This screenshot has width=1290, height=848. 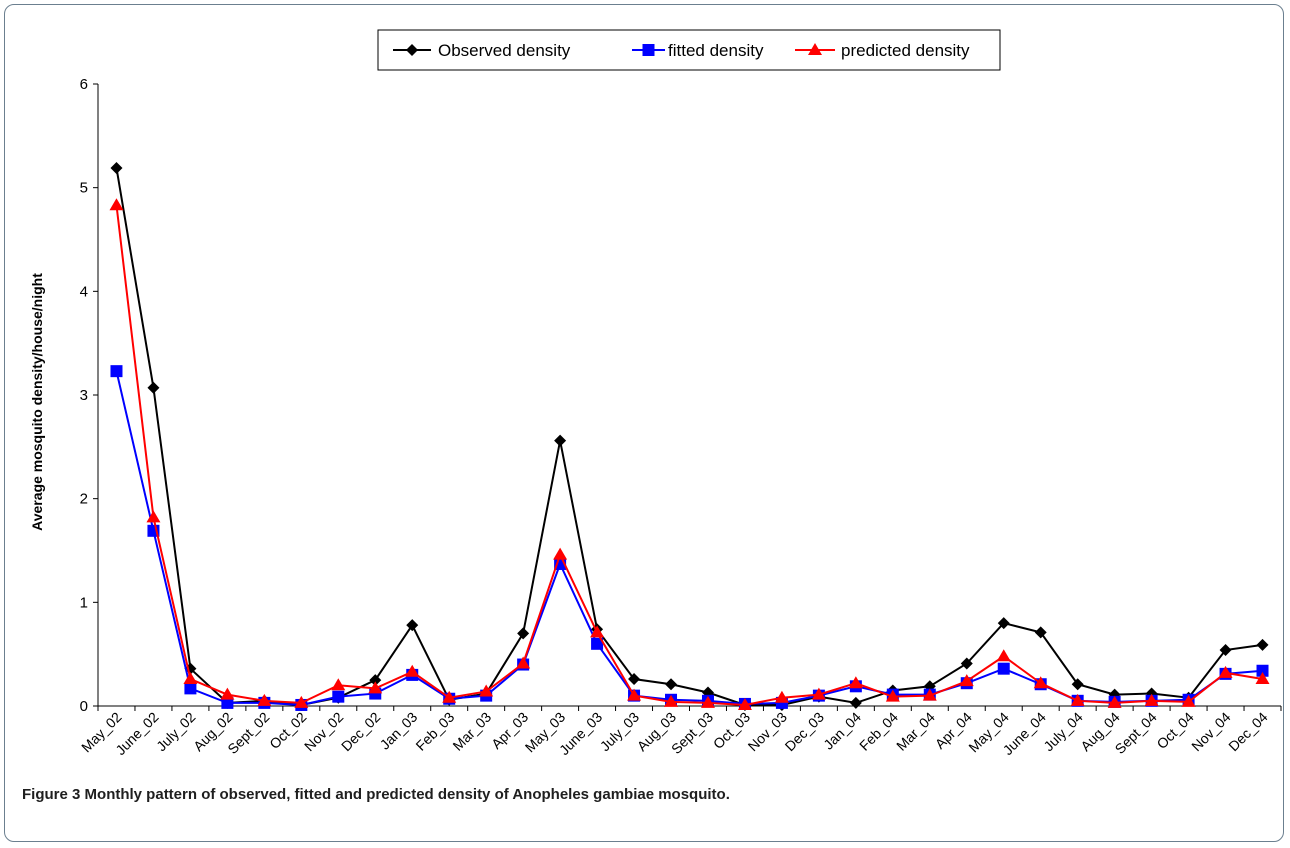 What do you see at coordinates (620, 732) in the screenshot?
I see `x-tick-label: July_03` at bounding box center [620, 732].